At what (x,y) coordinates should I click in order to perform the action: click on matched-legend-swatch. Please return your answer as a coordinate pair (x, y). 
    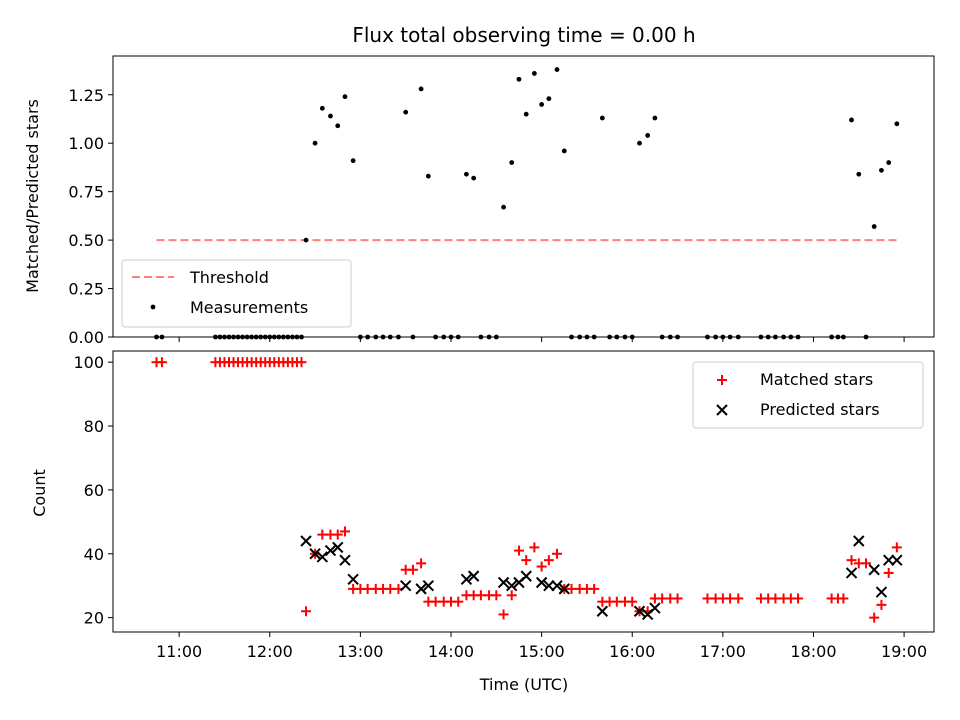
    Looking at the image, I should click on (722, 380).